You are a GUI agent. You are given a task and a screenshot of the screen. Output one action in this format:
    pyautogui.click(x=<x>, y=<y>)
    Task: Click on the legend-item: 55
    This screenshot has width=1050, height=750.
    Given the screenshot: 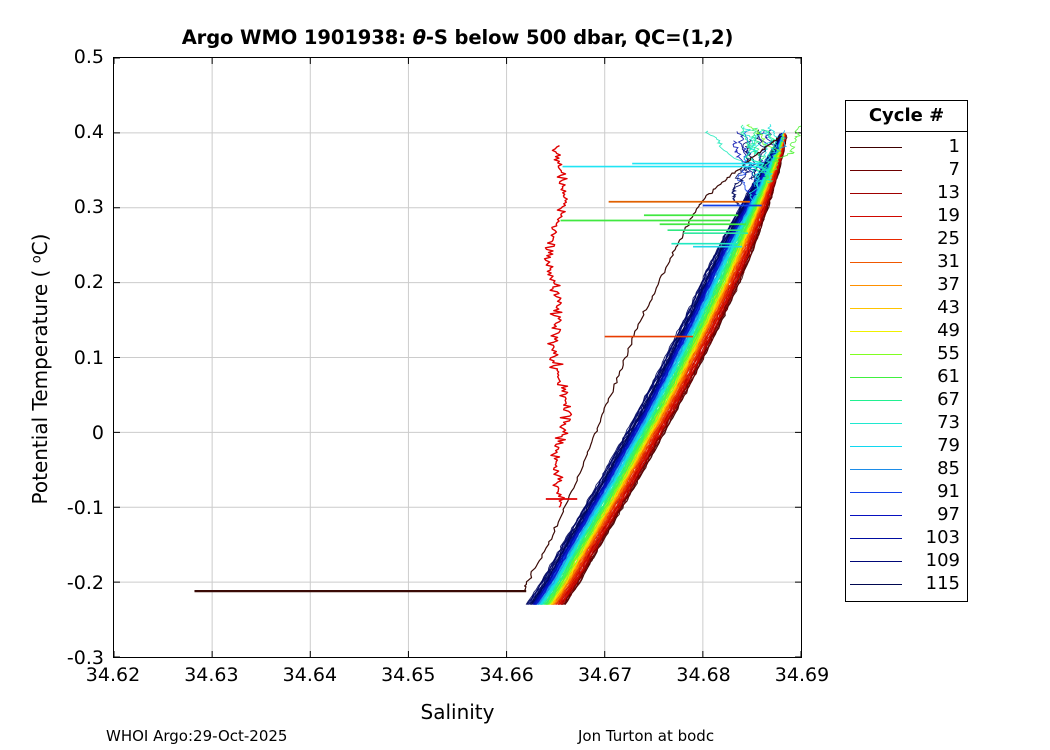 What is the action you would take?
    pyautogui.click(x=906, y=354)
    